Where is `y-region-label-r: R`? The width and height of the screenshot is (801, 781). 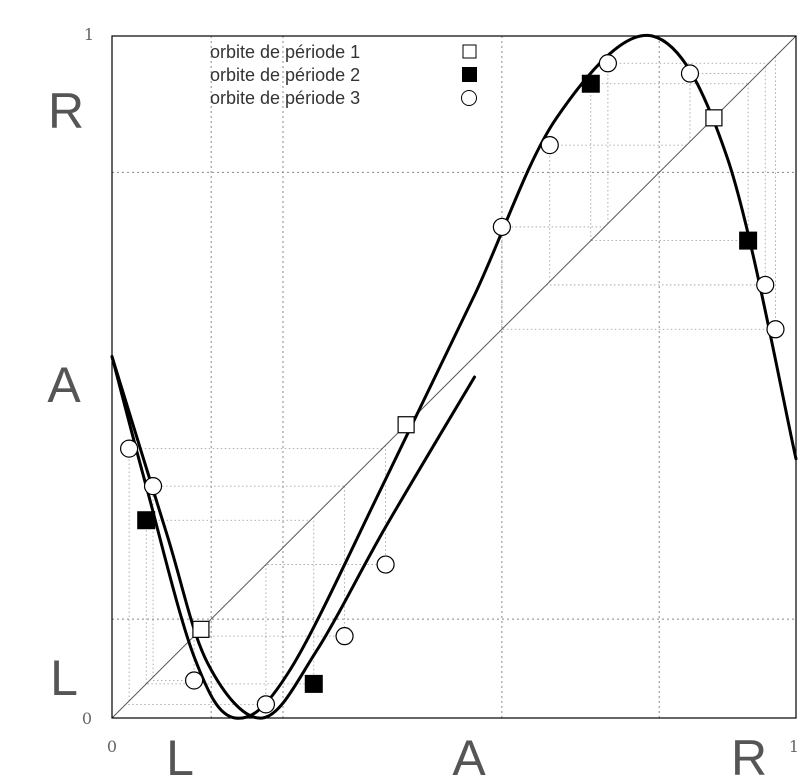 y-region-label-r: R is located at coordinates (66, 111).